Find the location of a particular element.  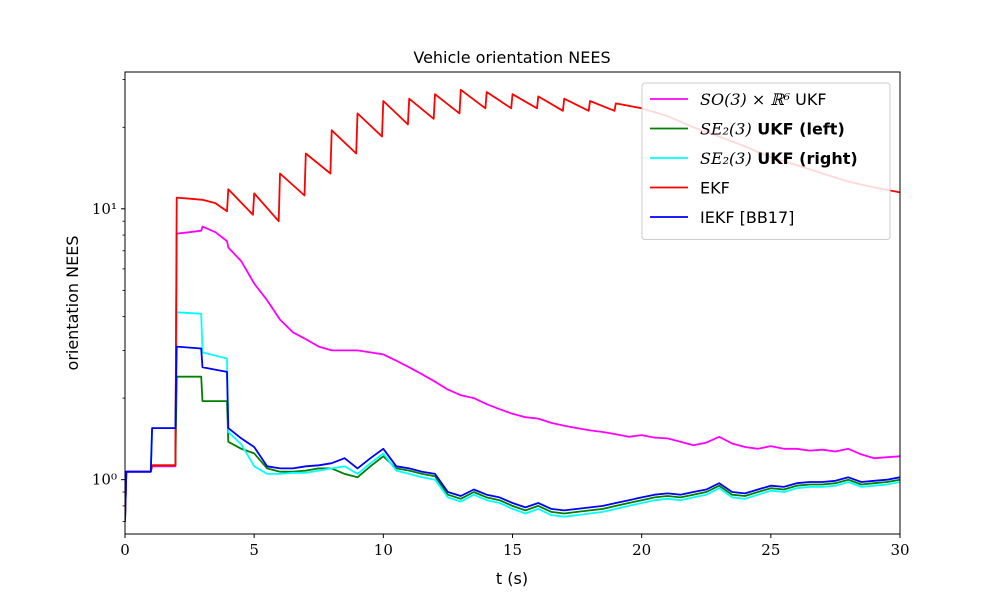

x-tick-label: 20 is located at coordinates (641, 550).